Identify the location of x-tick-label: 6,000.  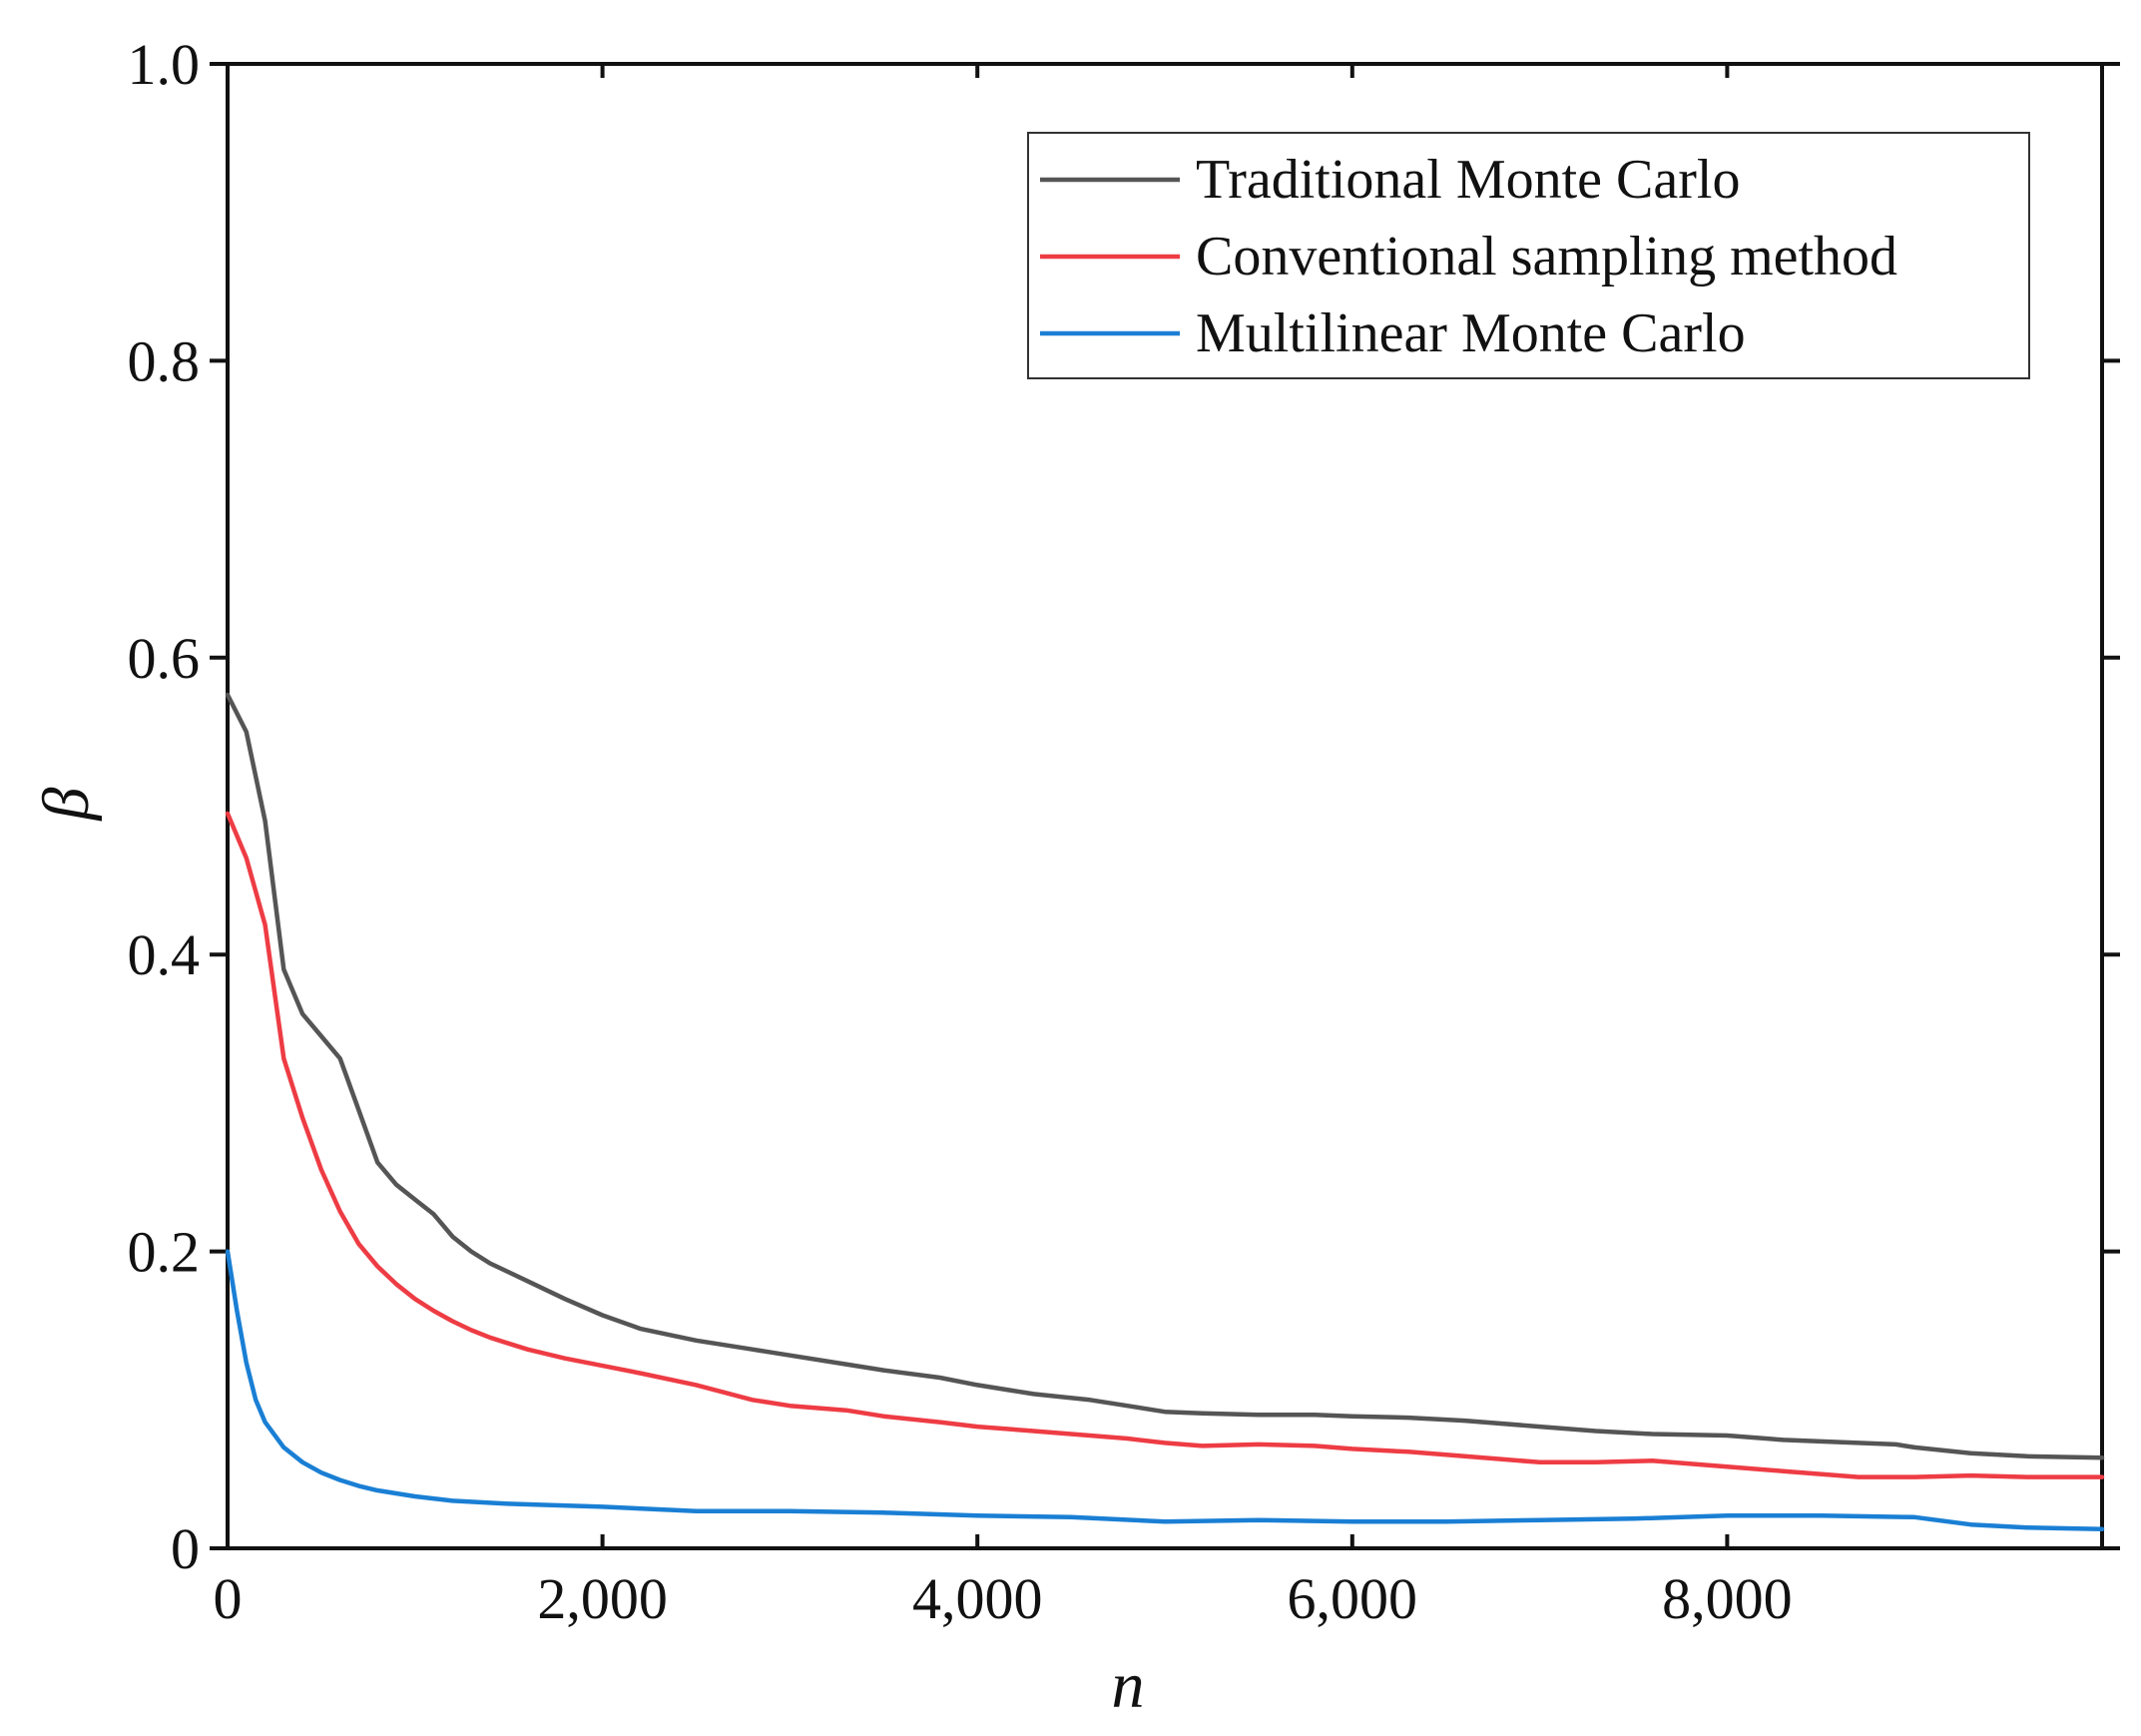
(1353, 1598).